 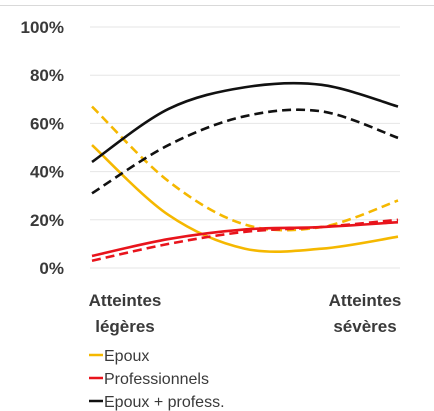 What do you see at coordinates (126, 356) in the screenshot?
I see `legend-label: Epoux` at bounding box center [126, 356].